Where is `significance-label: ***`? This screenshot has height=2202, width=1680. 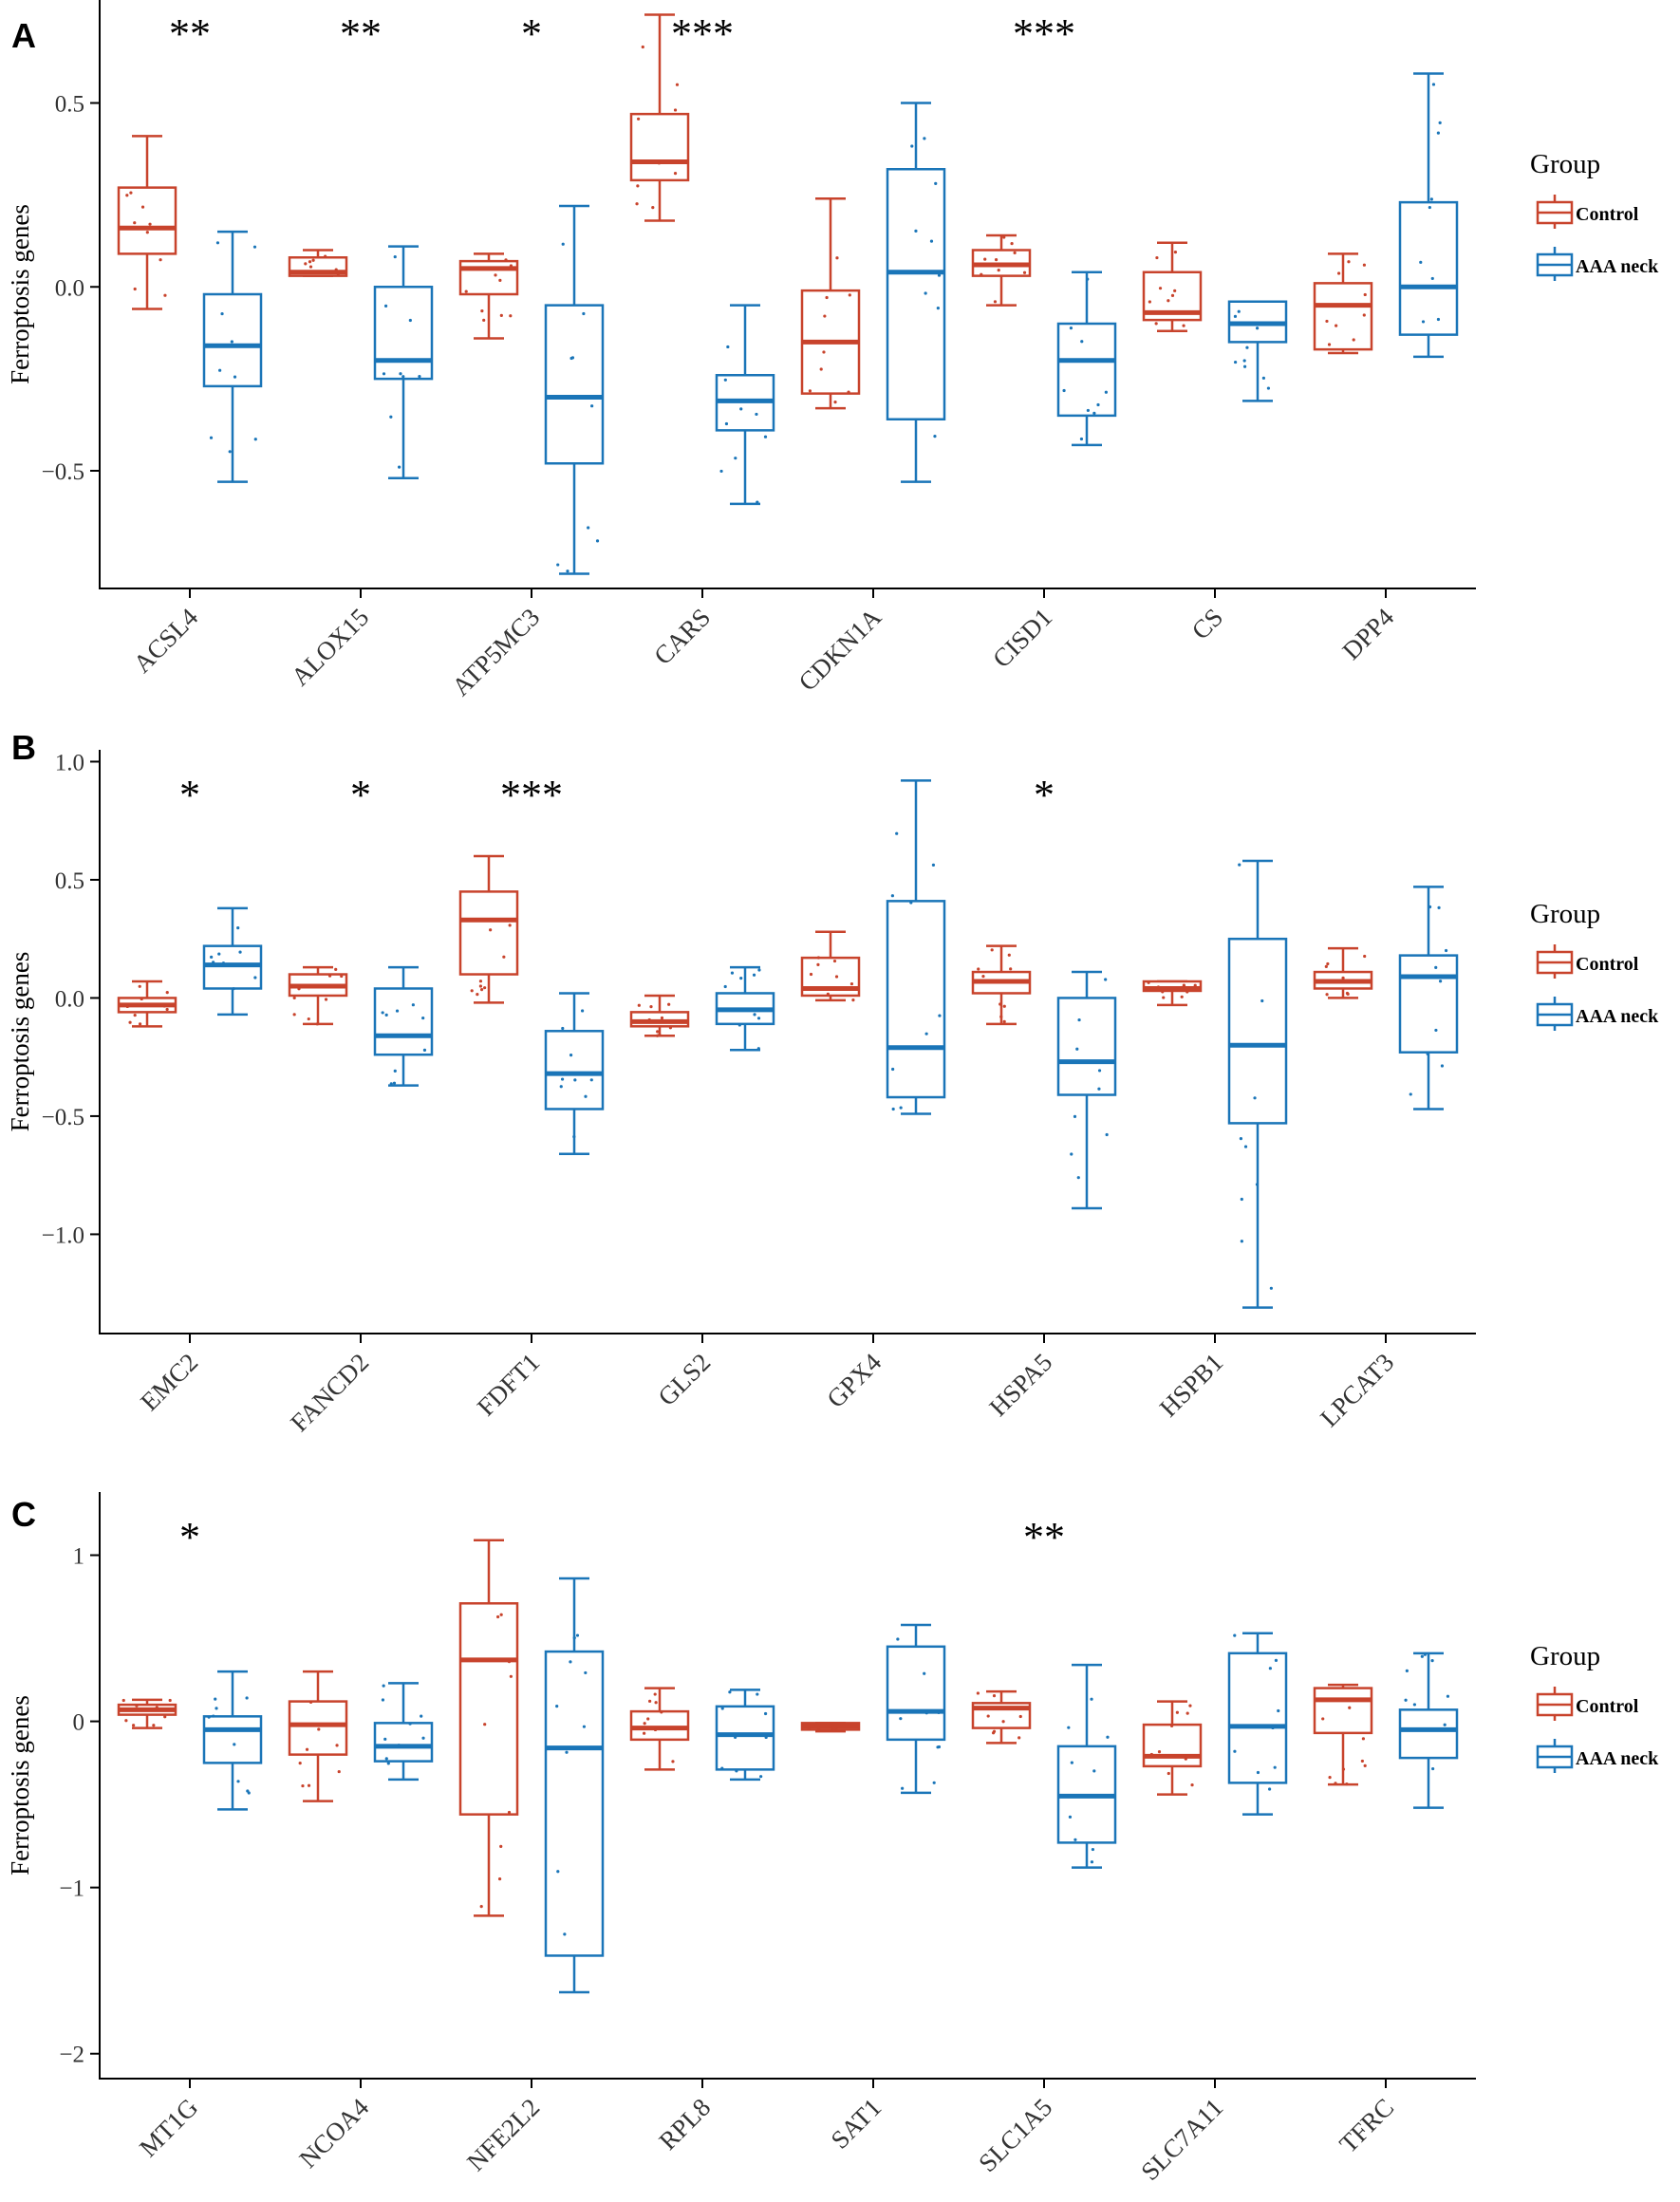
significance-label: *** is located at coordinates (1044, 33).